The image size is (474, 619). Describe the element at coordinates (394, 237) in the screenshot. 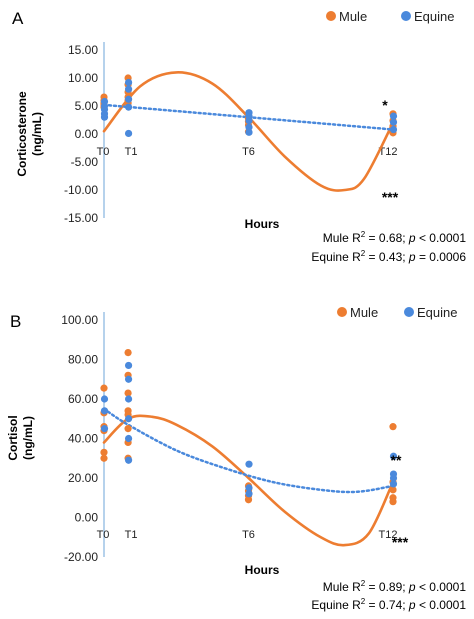

I see `stat-mule-corticosterone: Mule R2 = 0.68; p < 0.0001` at that location.